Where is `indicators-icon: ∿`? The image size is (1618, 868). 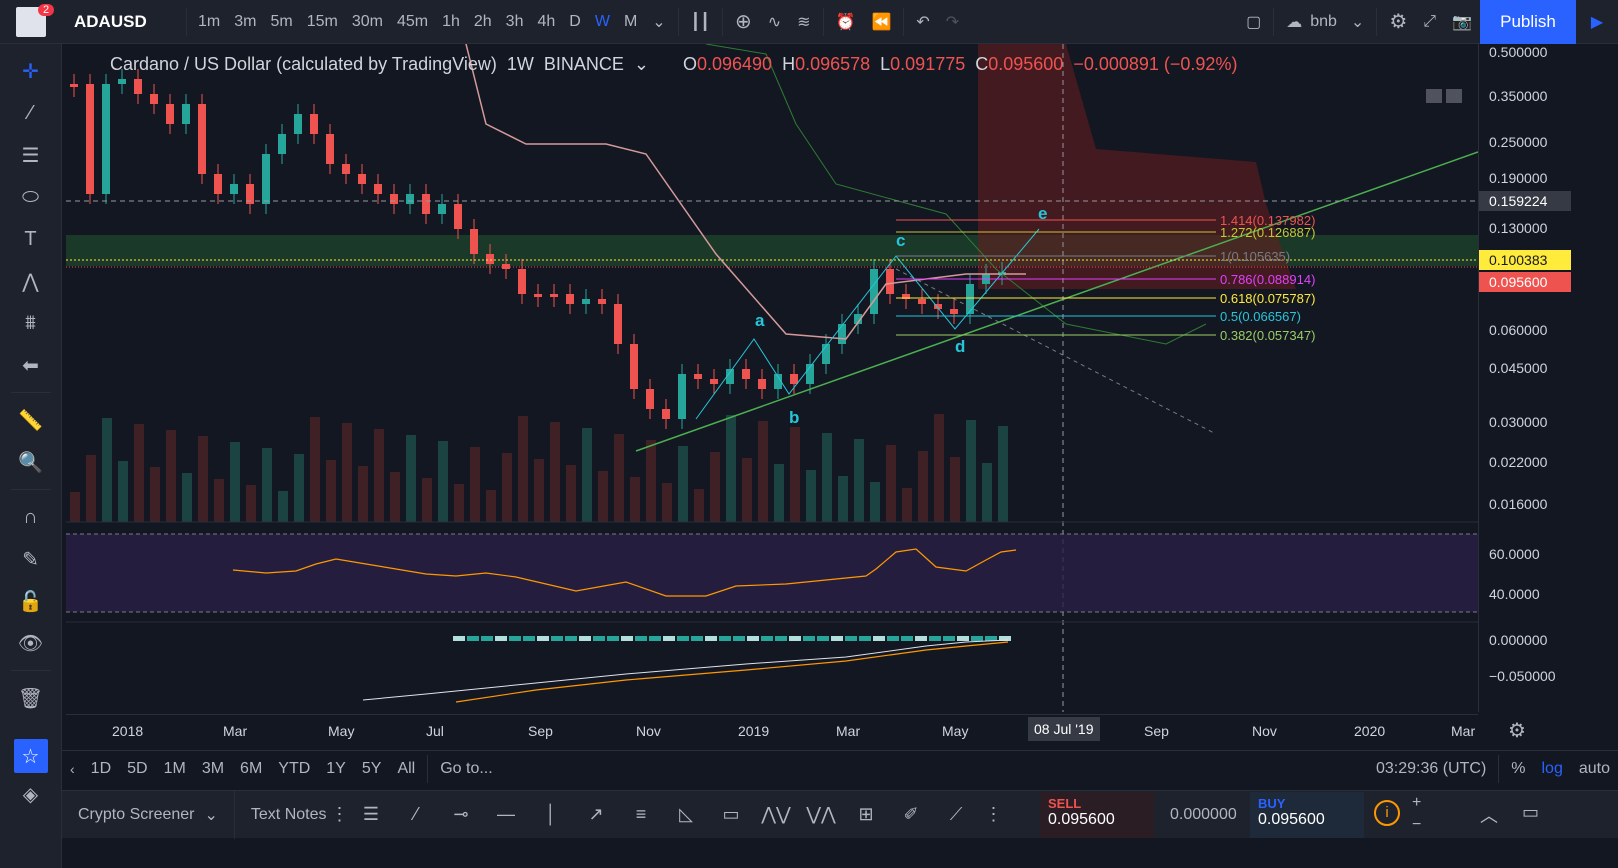
indicators-icon: ∿ is located at coordinates (774, 22).